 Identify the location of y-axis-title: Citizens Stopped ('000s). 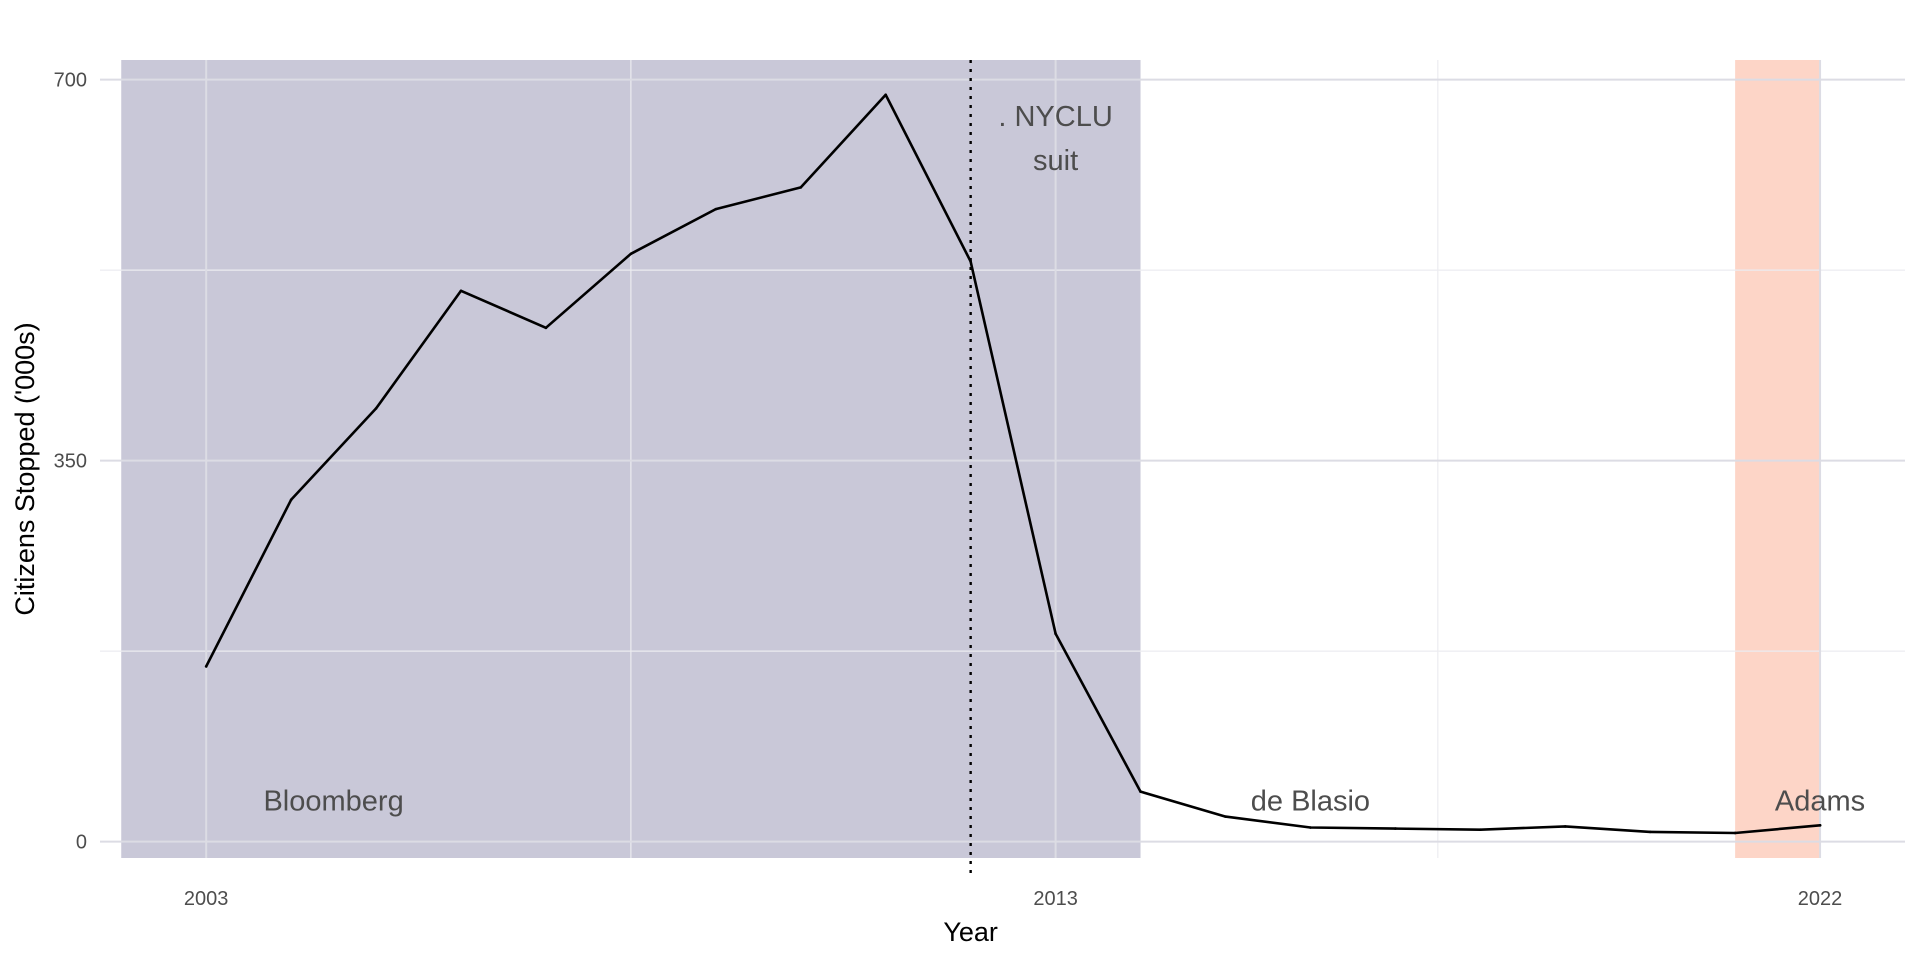
(25, 468).